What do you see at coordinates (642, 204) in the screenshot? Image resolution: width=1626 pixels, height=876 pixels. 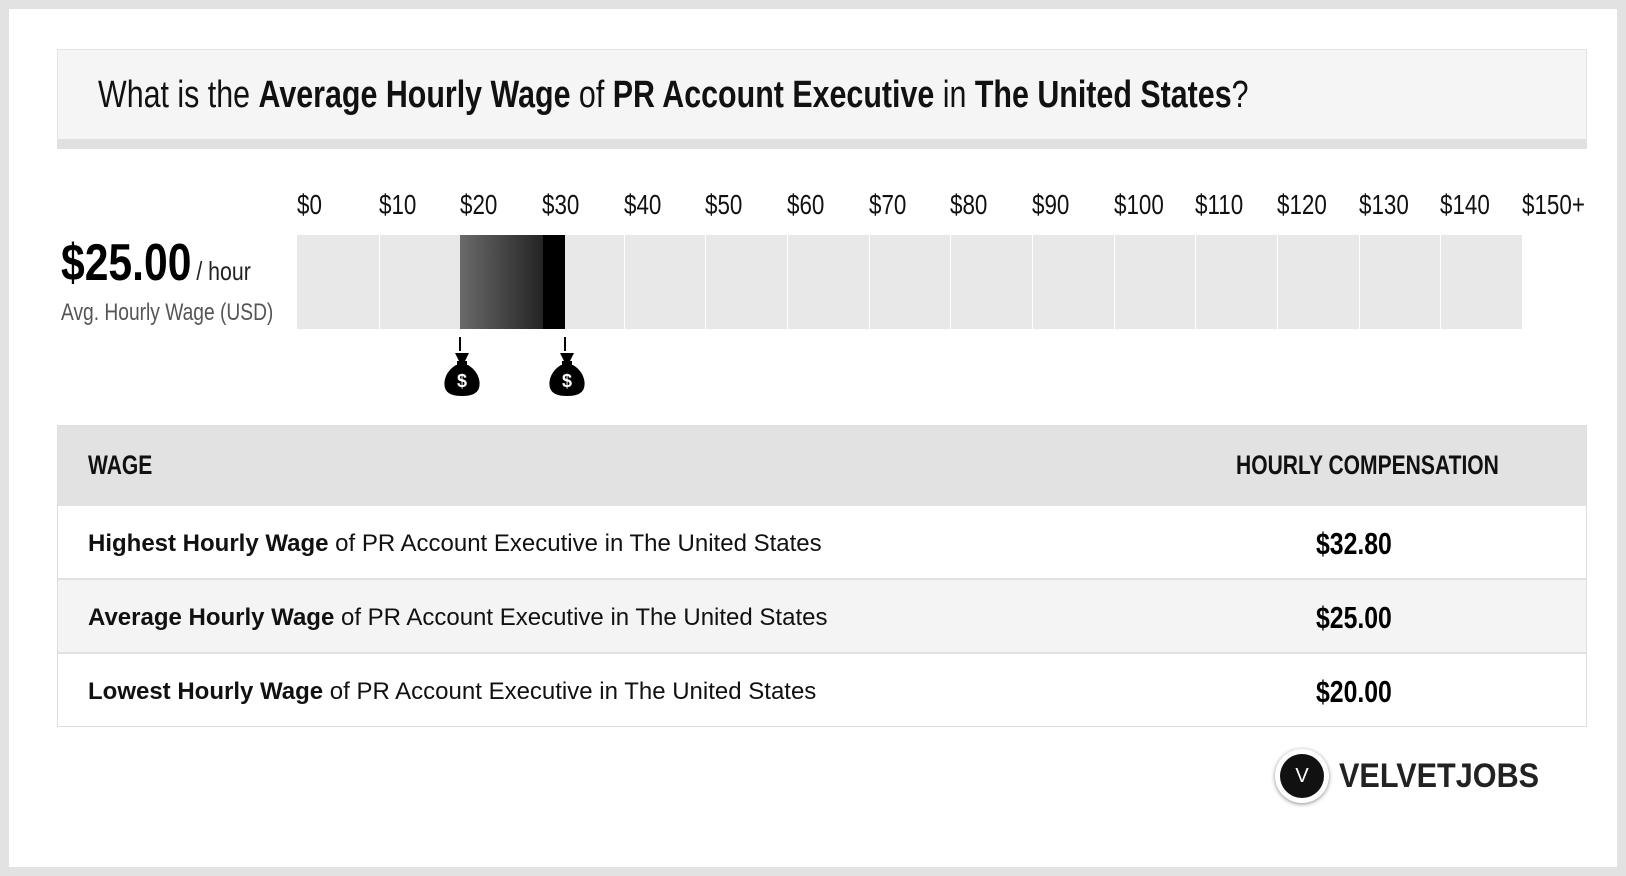 I see `x-tick-label: $40` at bounding box center [642, 204].